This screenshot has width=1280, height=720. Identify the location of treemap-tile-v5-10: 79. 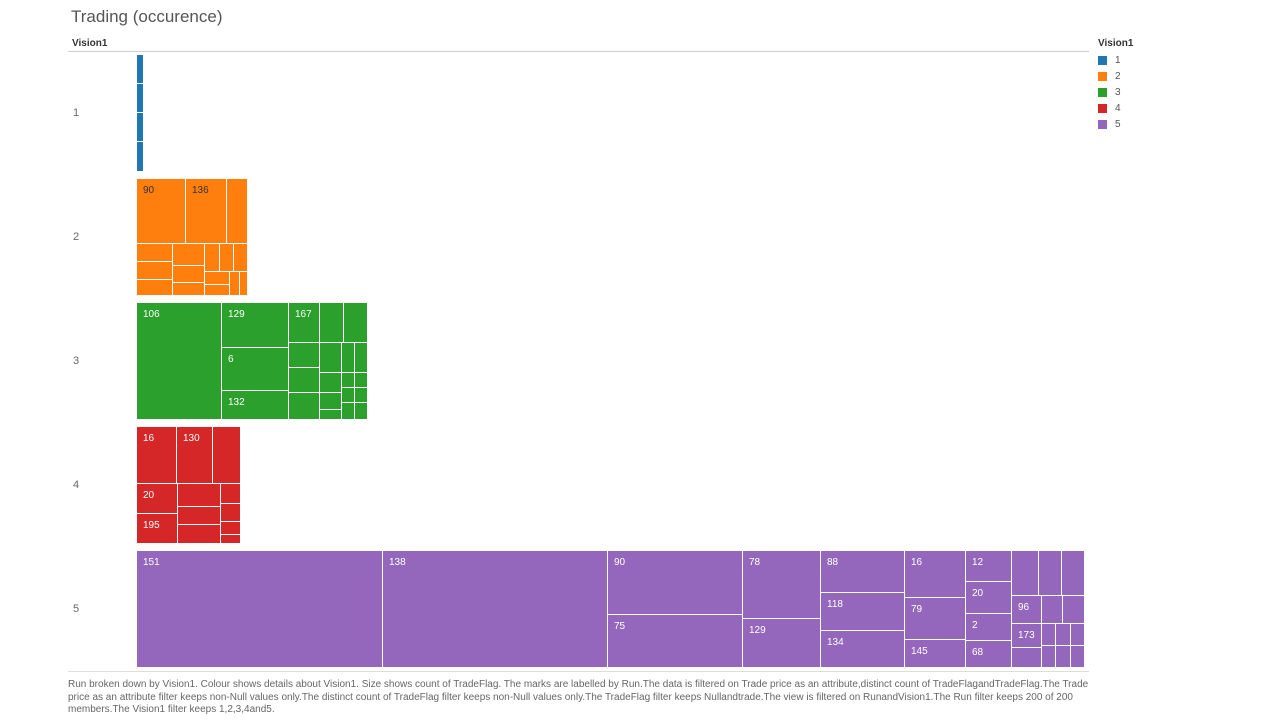
(935, 619).